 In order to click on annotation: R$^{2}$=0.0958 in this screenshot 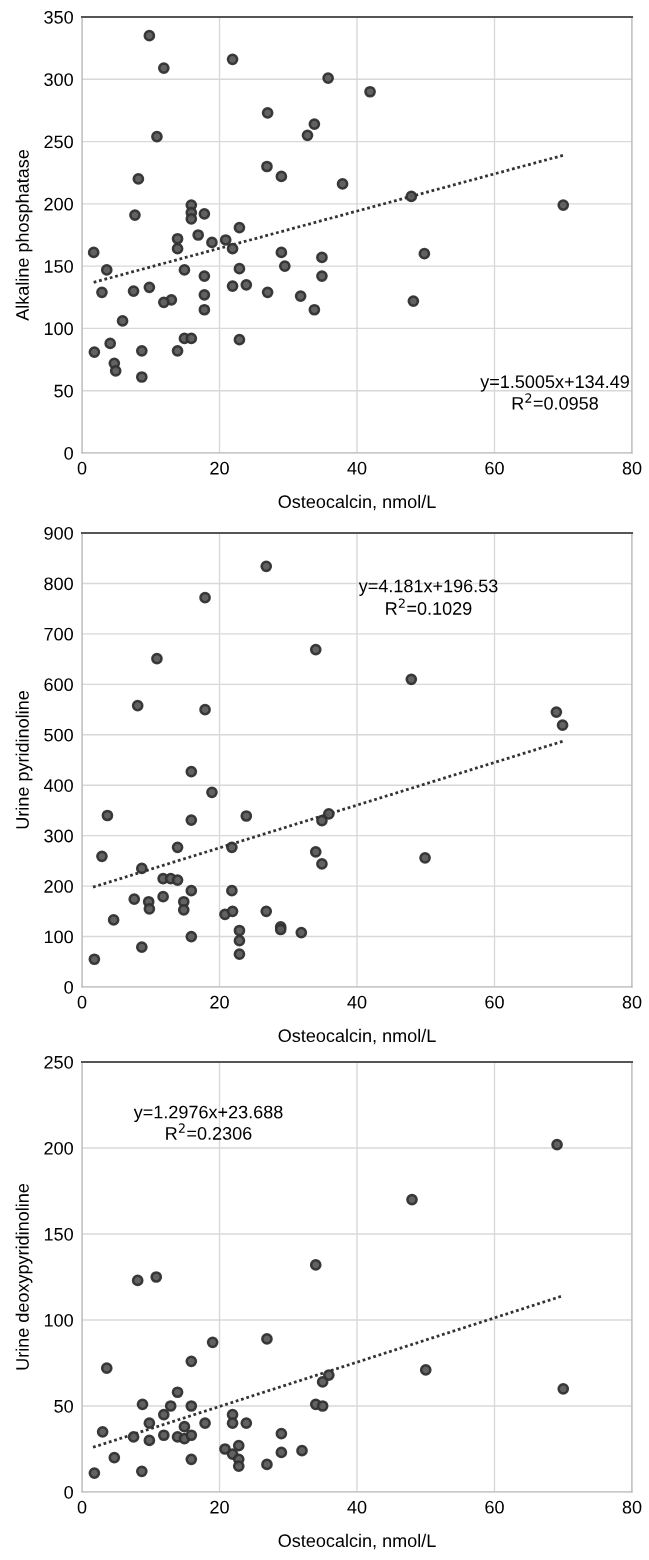, I will do `click(555, 401)`.